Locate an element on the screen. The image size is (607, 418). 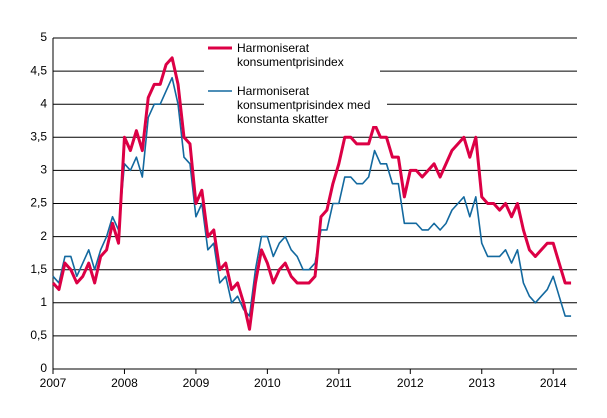
x-tick-label: 2012 is located at coordinates (410, 383).